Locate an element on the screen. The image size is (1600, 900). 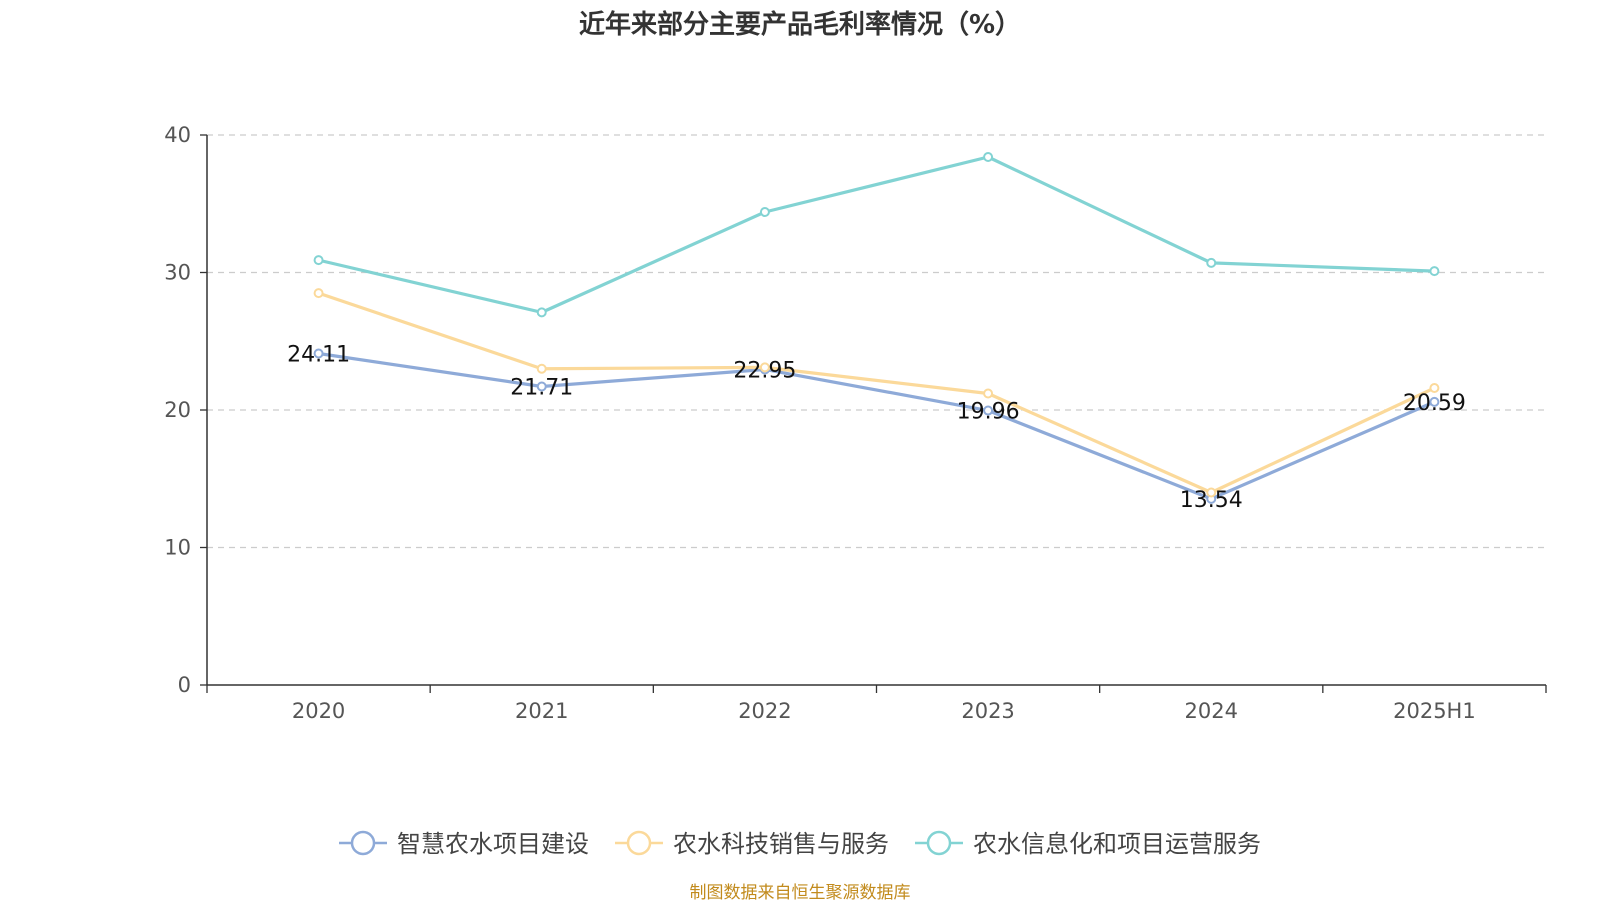
y-tick-label: 10 is located at coordinates (177, 548).